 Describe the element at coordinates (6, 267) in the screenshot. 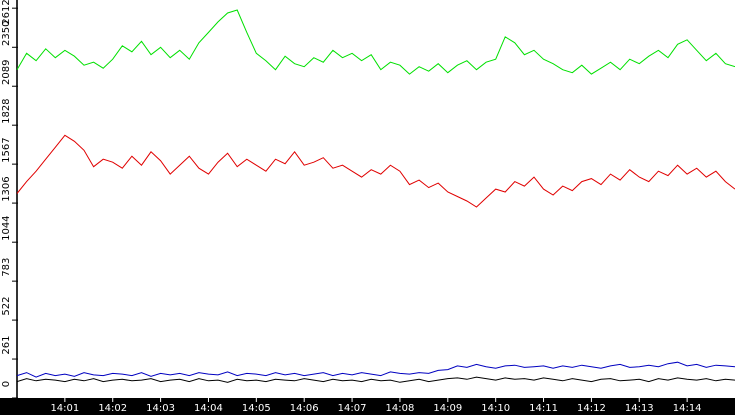

I see `y-tick-label: 783` at that location.